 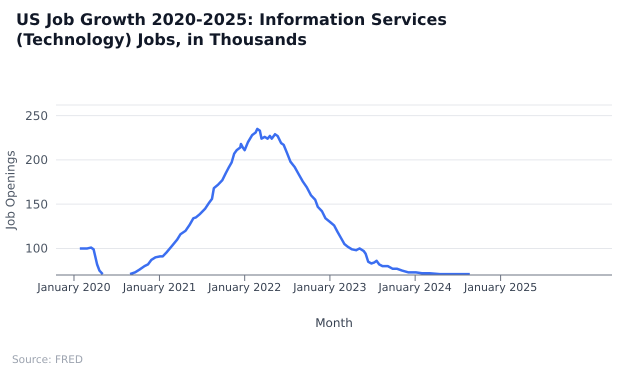 What do you see at coordinates (329, 287) in the screenshot?
I see `x-tick-label: January 2023` at bounding box center [329, 287].